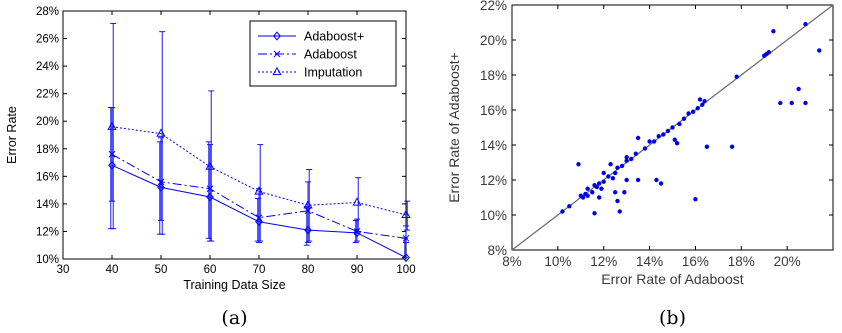  I want to click on y-axis-label: Error Rate of Adaboost+, so click(454, 127).